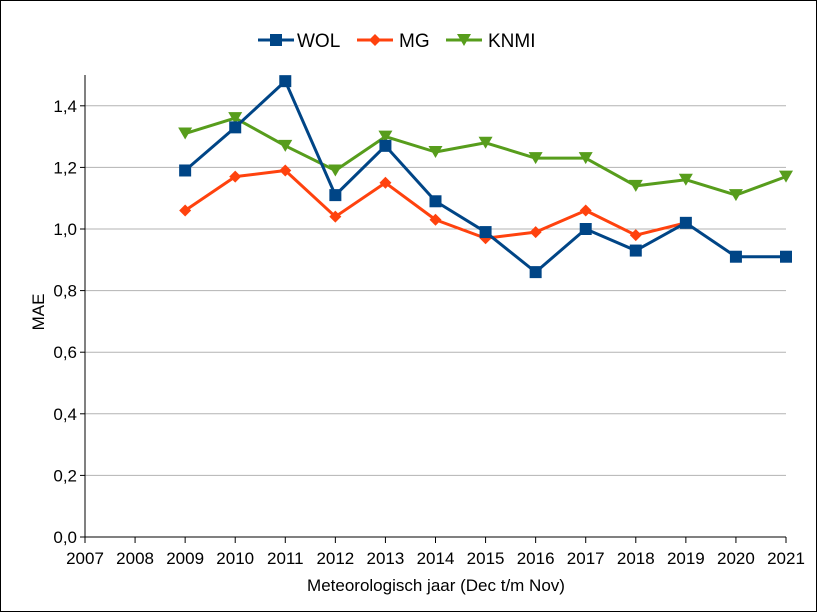 This screenshot has width=817, height=612. I want to click on y-tick-label: 1,2, so click(65, 167).